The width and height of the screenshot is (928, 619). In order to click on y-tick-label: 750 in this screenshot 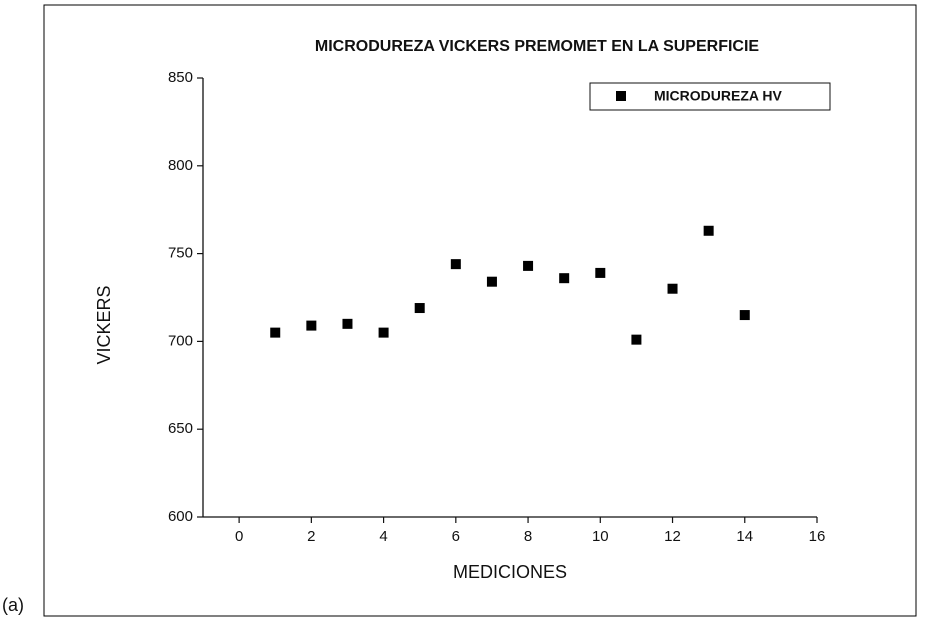, I will do `click(180, 253)`.